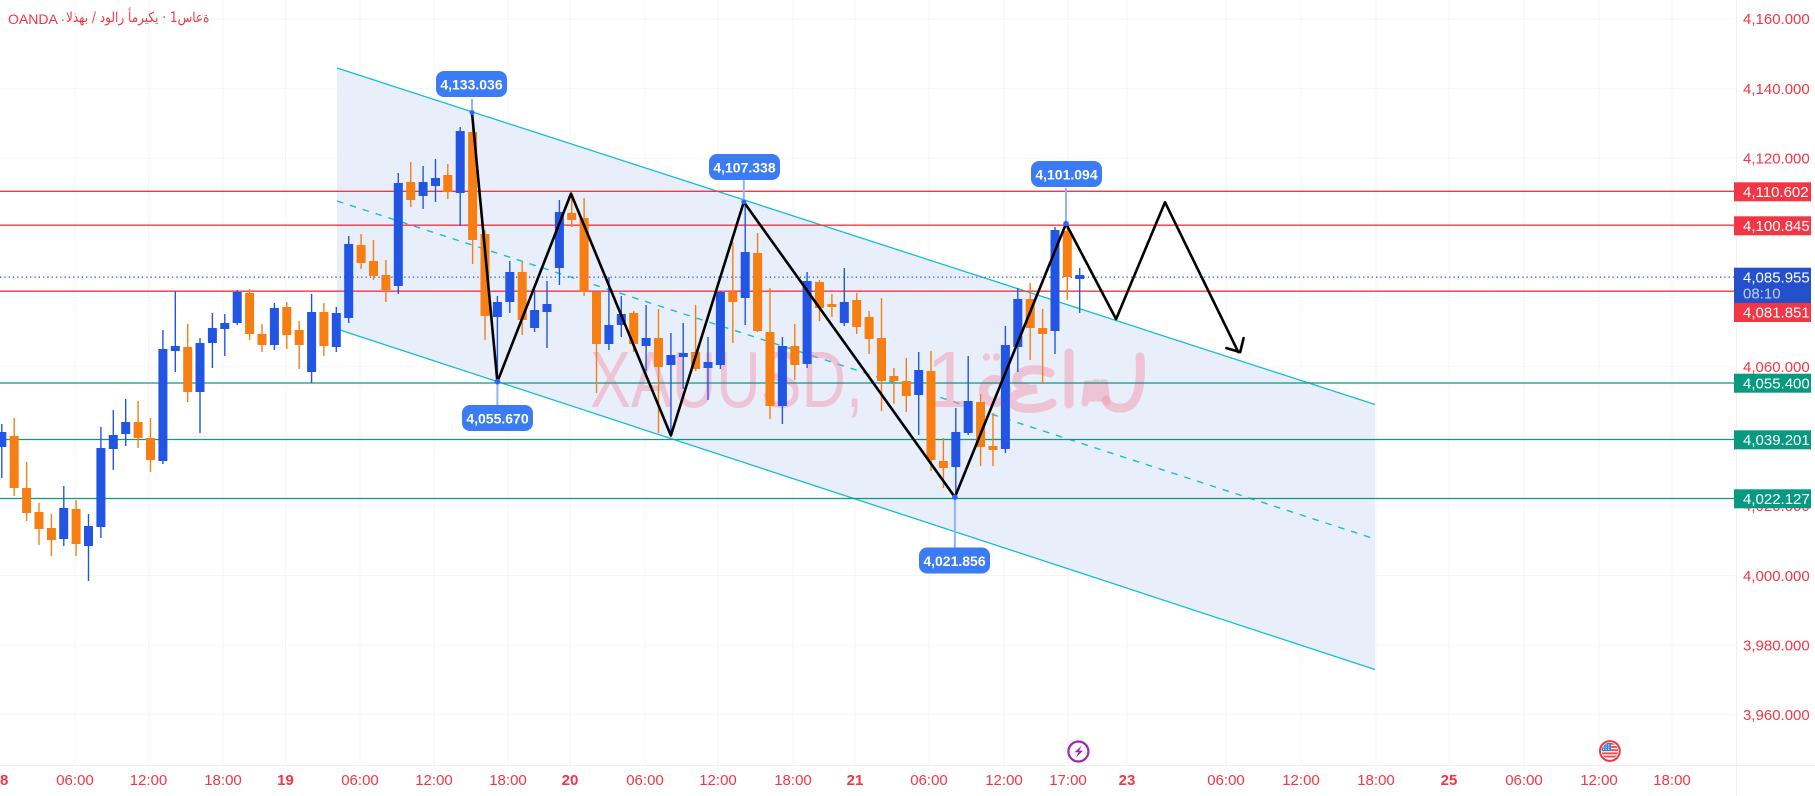 This screenshot has width=1815, height=796. What do you see at coordinates (954, 561) in the screenshot?
I see `svg-text: 4,021.856` at bounding box center [954, 561].